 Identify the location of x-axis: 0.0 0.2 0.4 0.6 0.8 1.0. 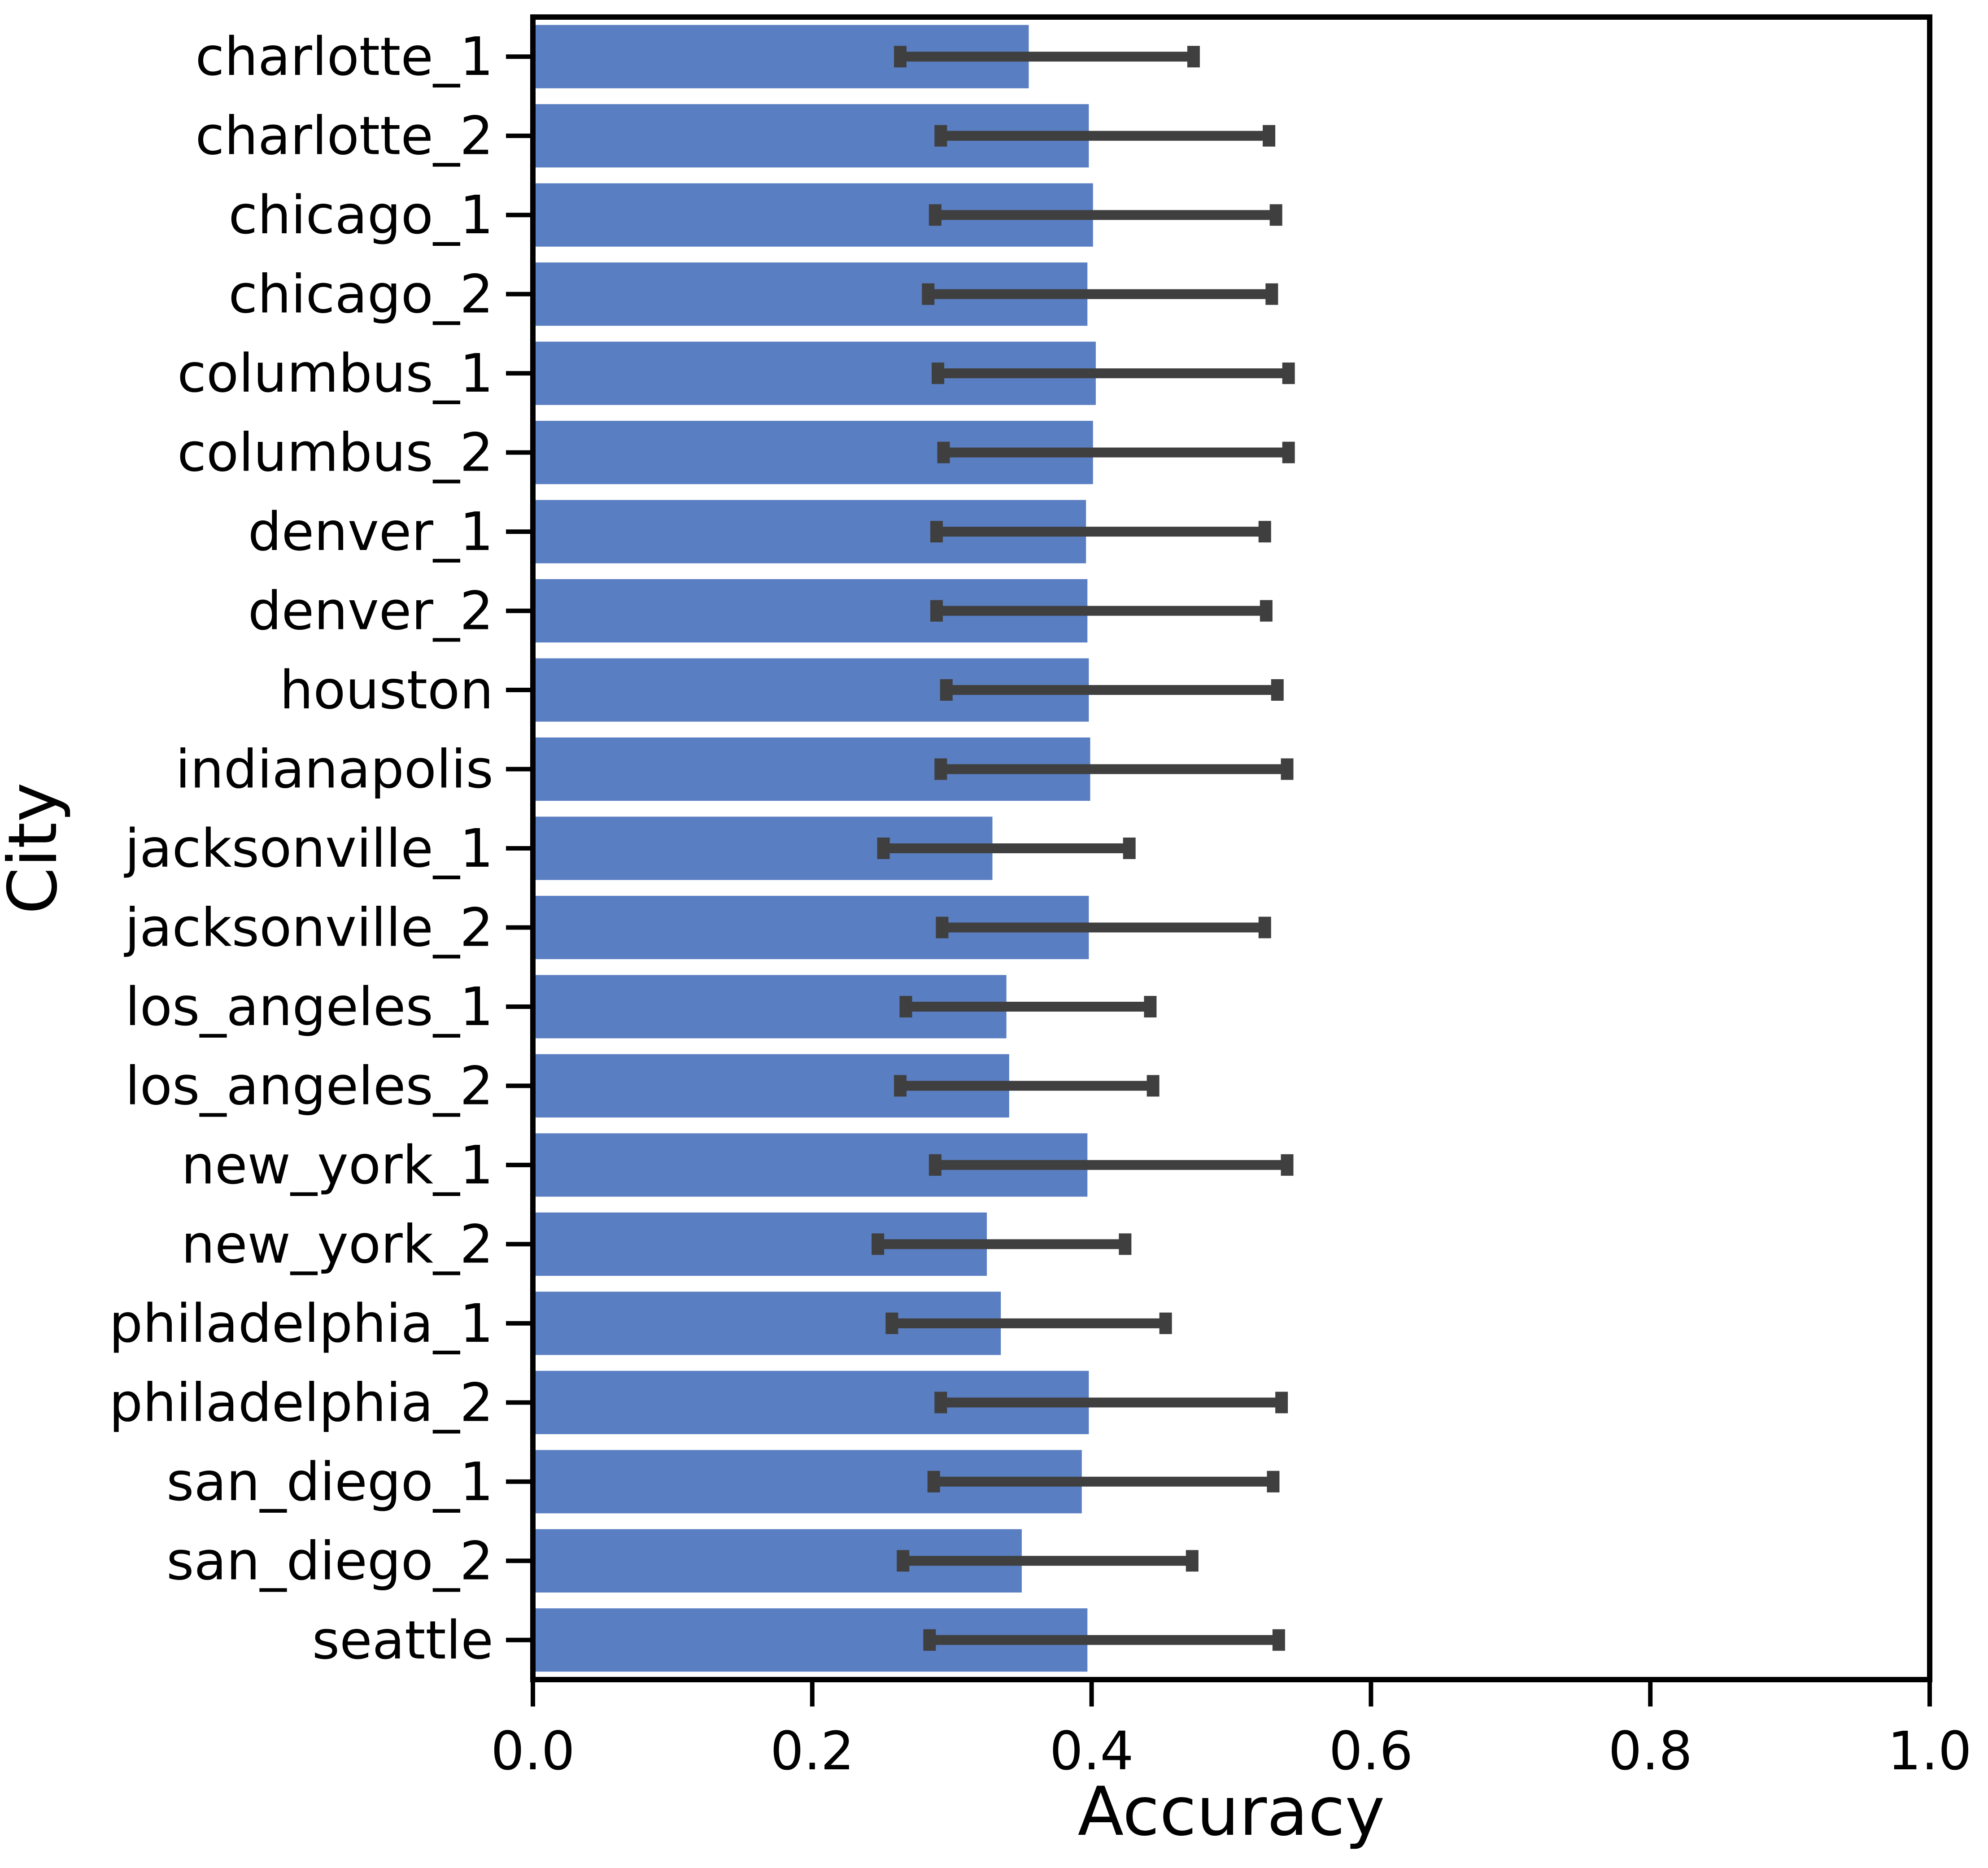
(1231, 1731).